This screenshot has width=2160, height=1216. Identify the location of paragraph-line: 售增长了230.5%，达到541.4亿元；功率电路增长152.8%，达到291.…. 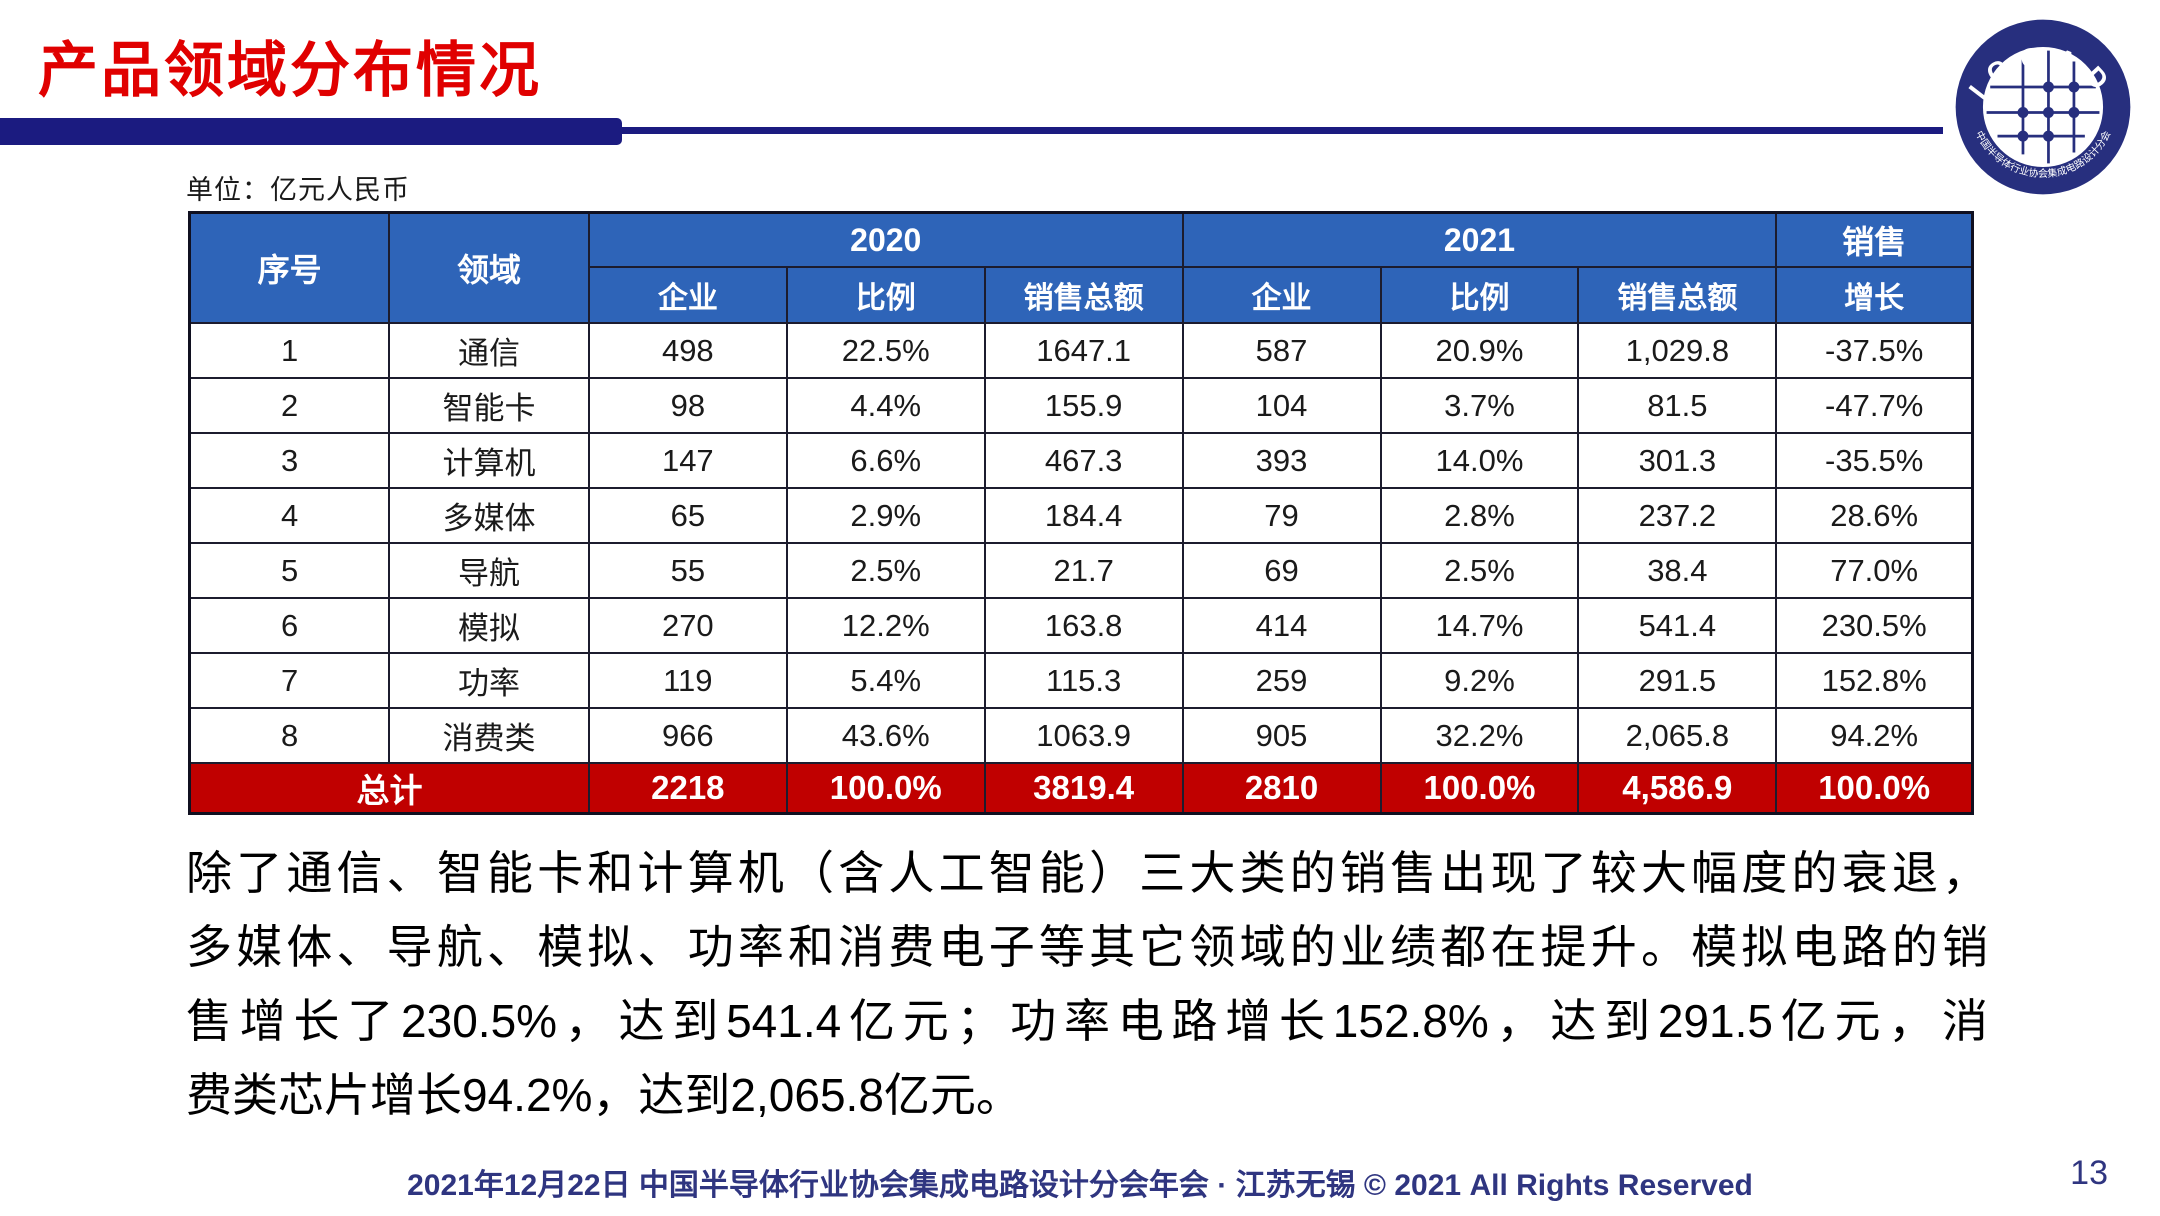
(1087, 1021).